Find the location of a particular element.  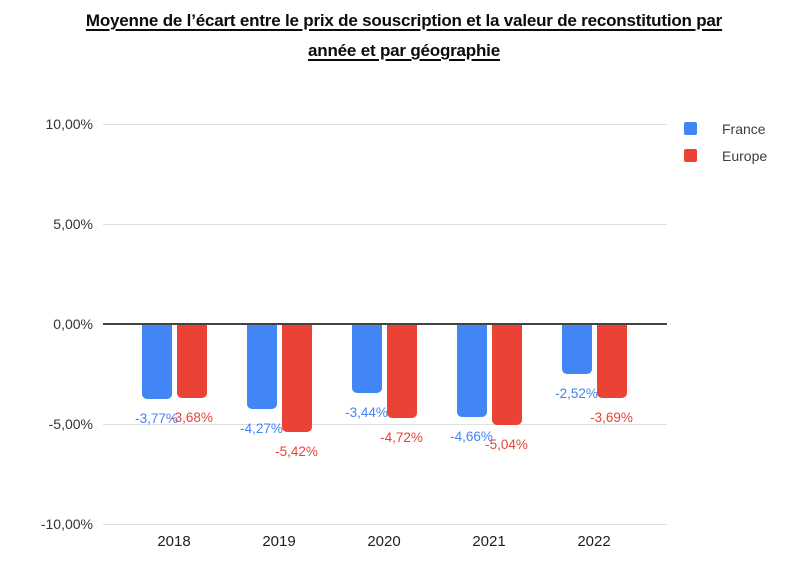

bar-france-2021 is located at coordinates (471, 371).